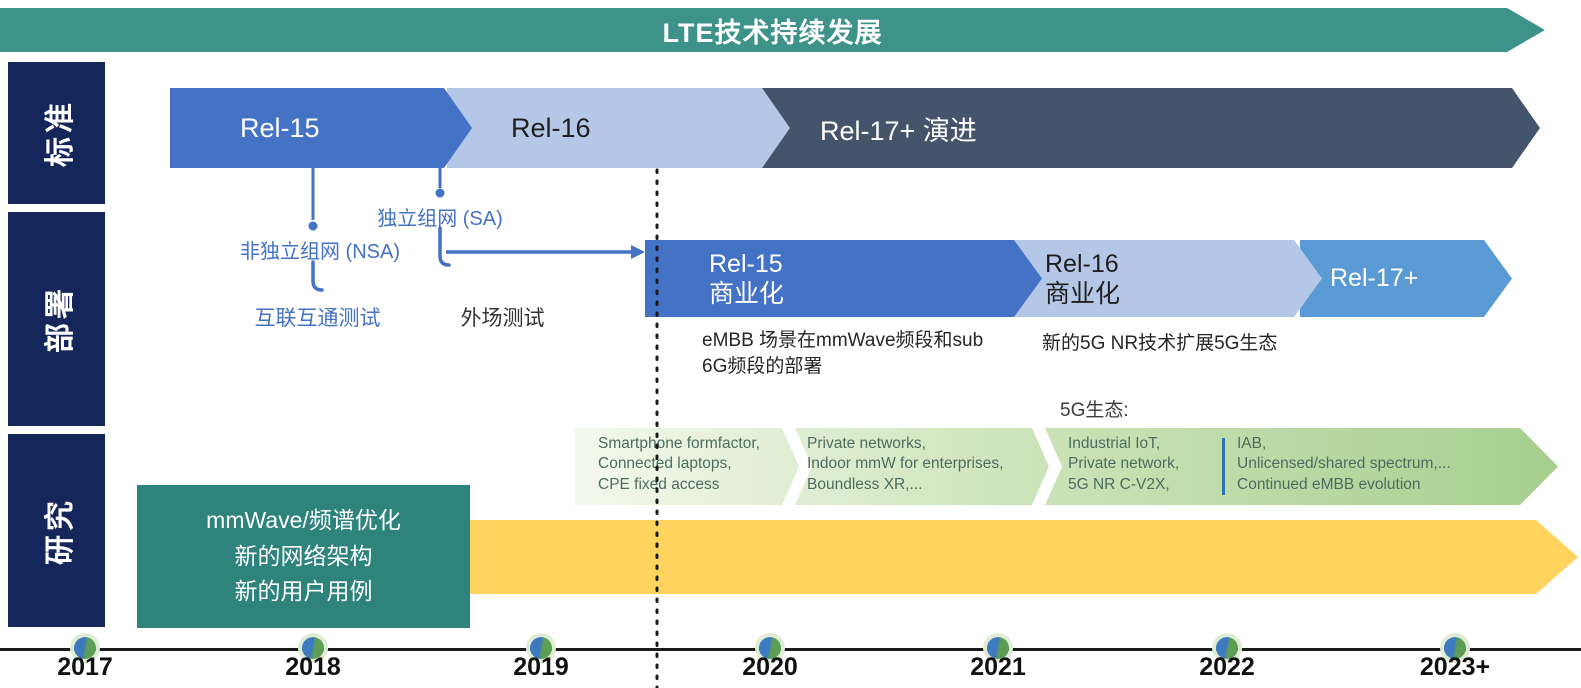 The height and width of the screenshot is (688, 1581). Describe the element at coordinates (280, 127) in the screenshot. I see `standards-rel15-label: Rel-15` at that location.